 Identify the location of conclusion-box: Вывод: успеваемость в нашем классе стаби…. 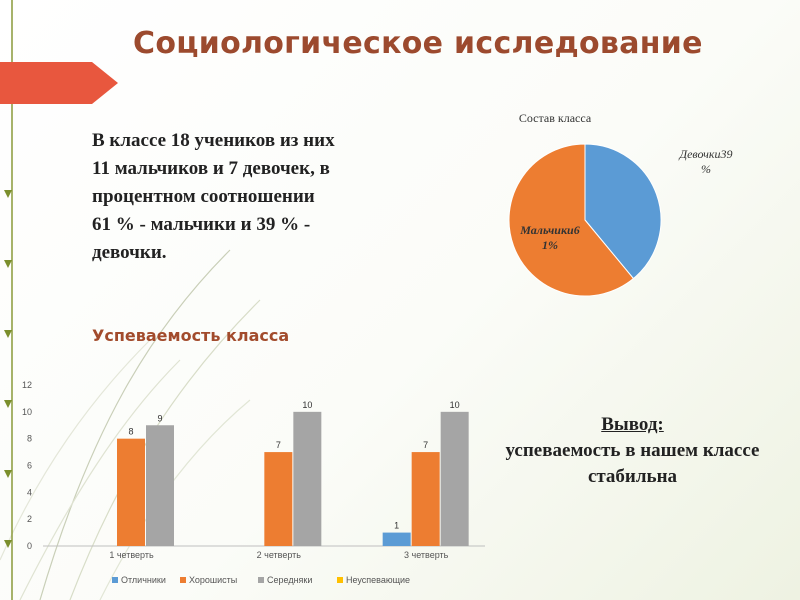
(632, 451).